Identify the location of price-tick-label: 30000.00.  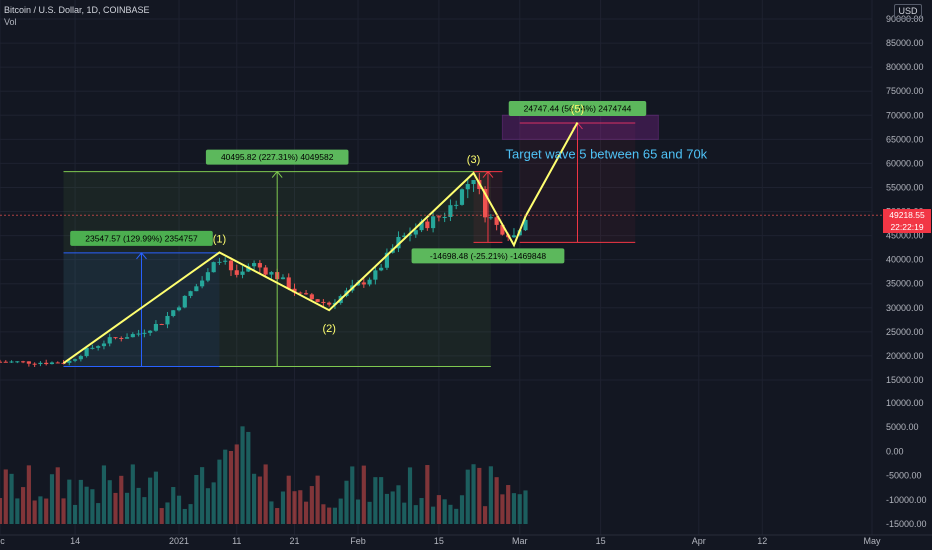
(905, 308).